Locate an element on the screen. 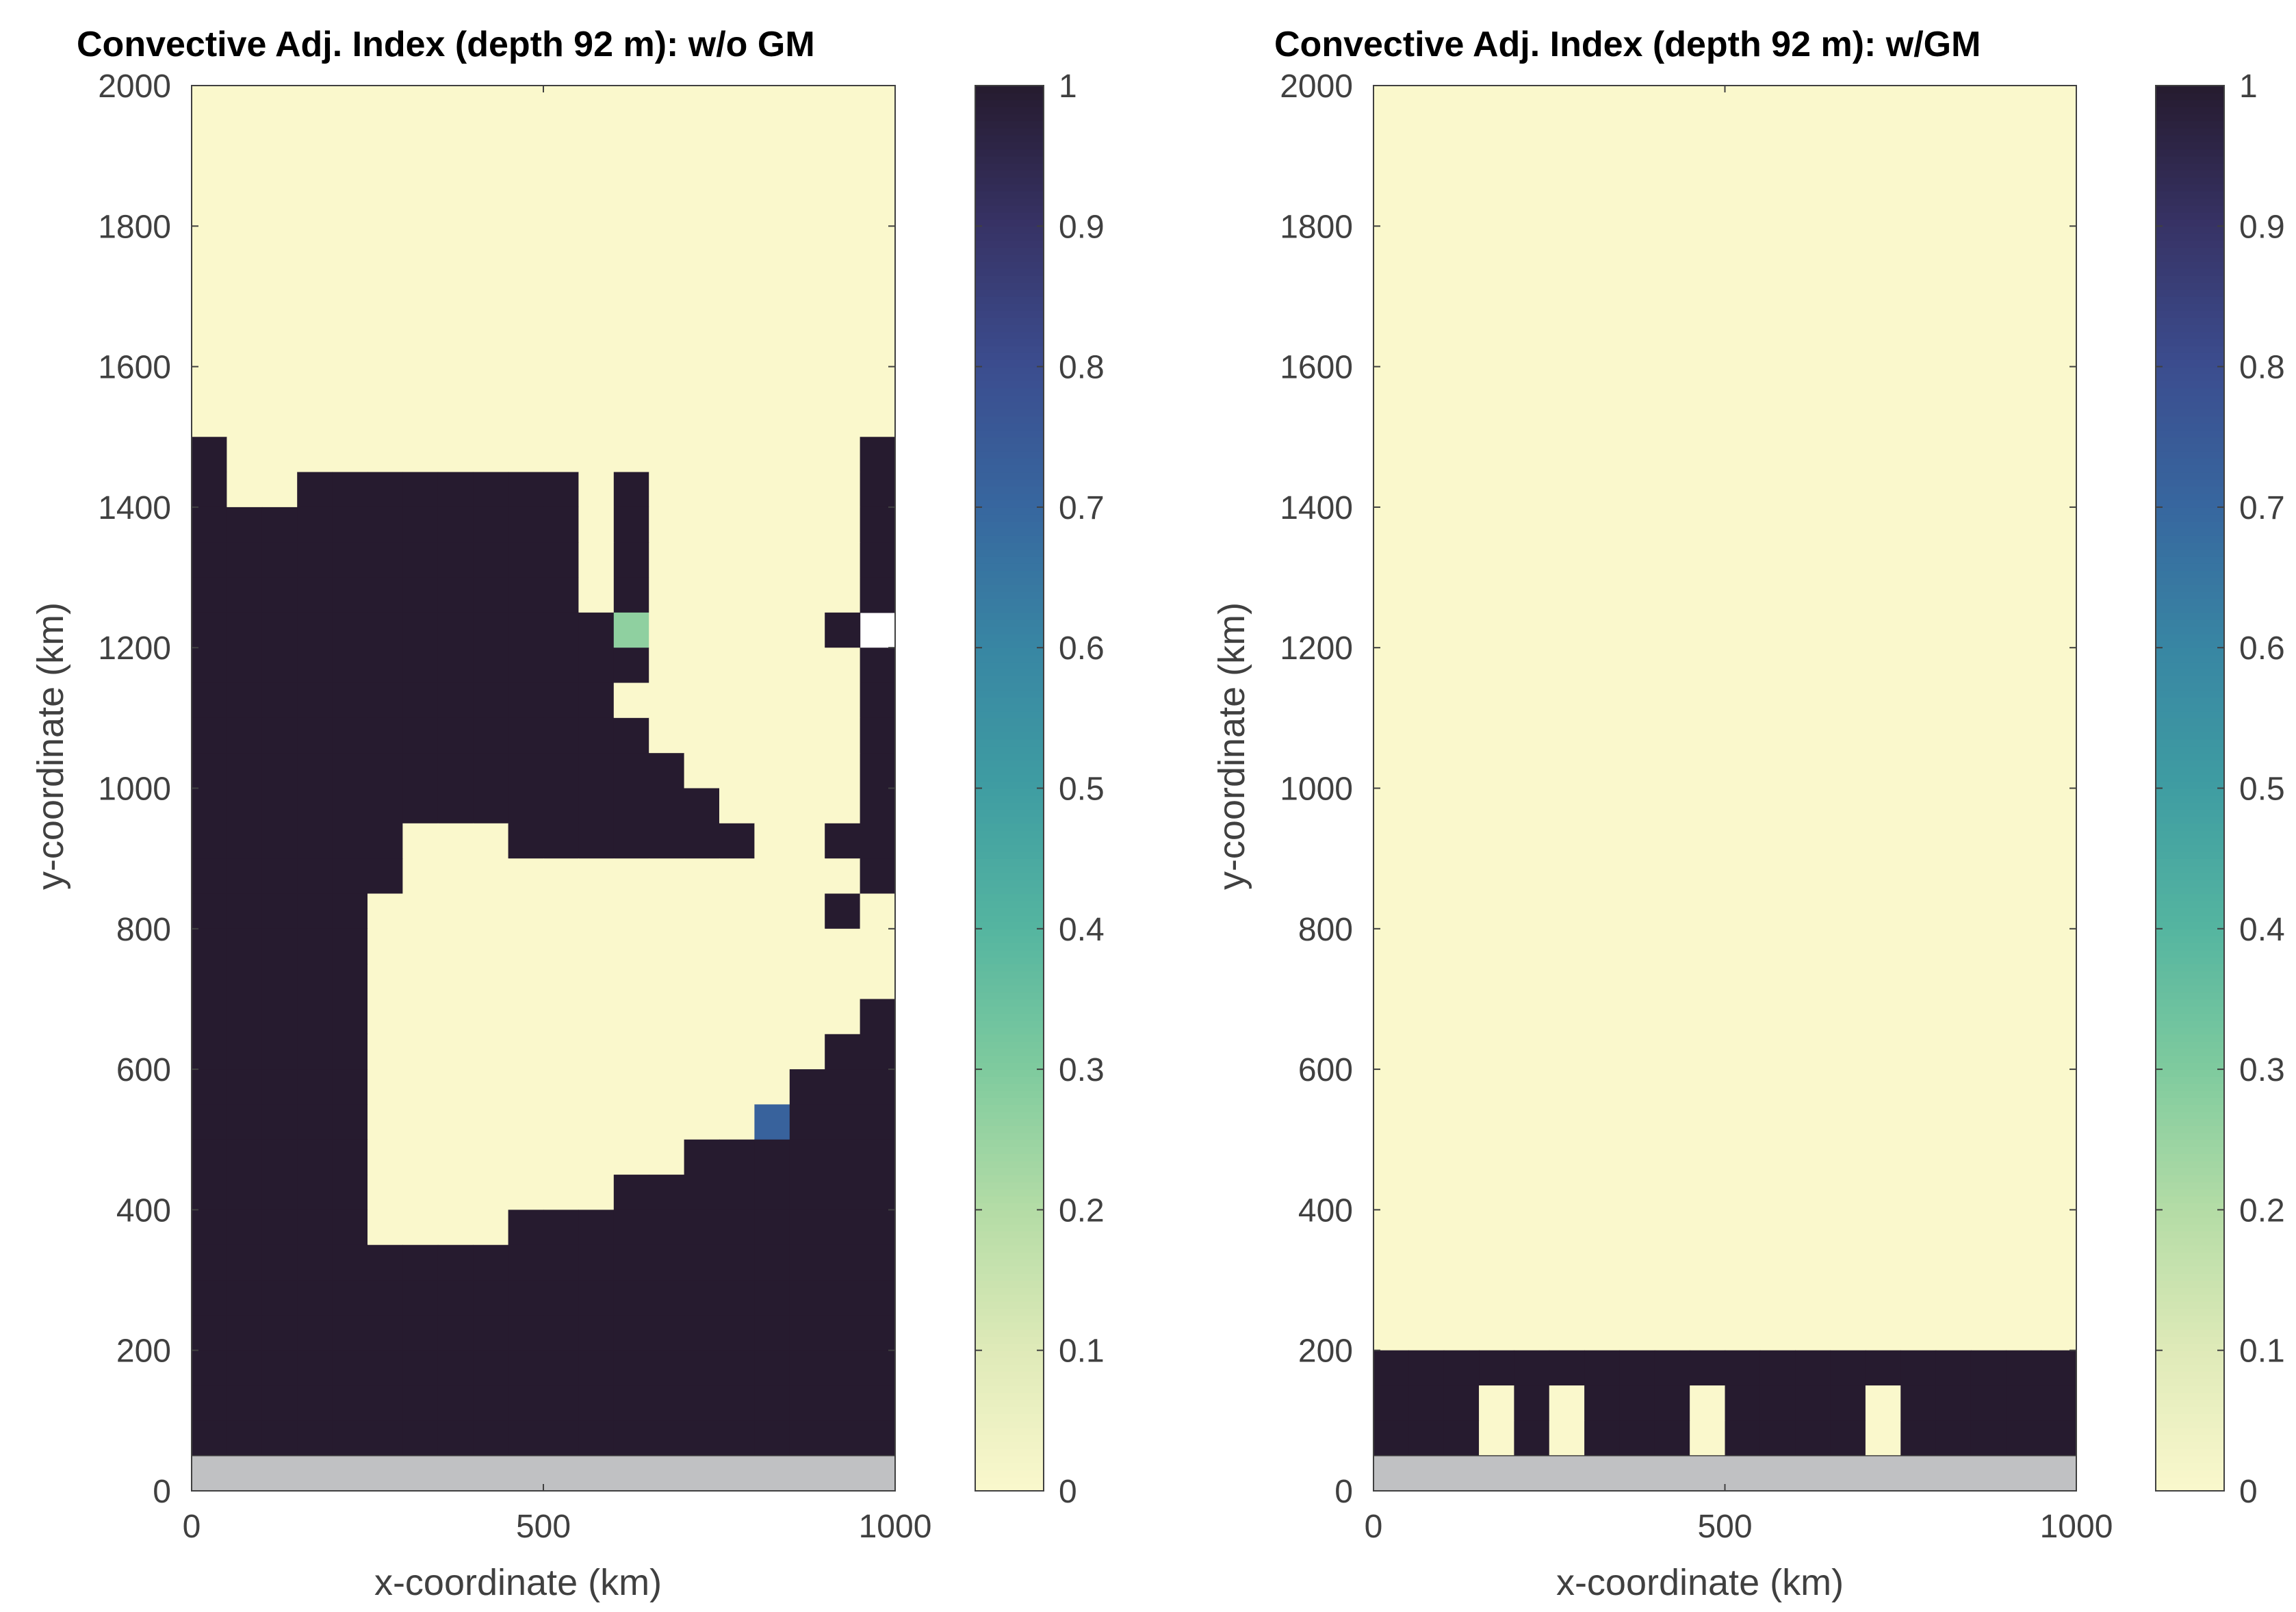  y-tick-label: 600 is located at coordinates (1325, 1070).